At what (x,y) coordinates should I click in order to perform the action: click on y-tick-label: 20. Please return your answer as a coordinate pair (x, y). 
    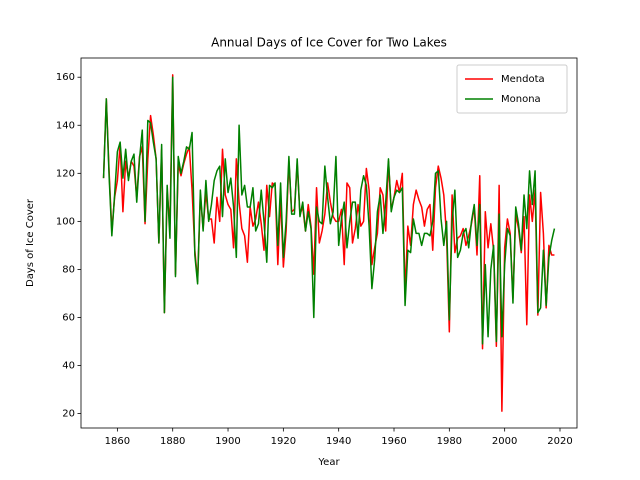
    Looking at the image, I should click on (68, 414).